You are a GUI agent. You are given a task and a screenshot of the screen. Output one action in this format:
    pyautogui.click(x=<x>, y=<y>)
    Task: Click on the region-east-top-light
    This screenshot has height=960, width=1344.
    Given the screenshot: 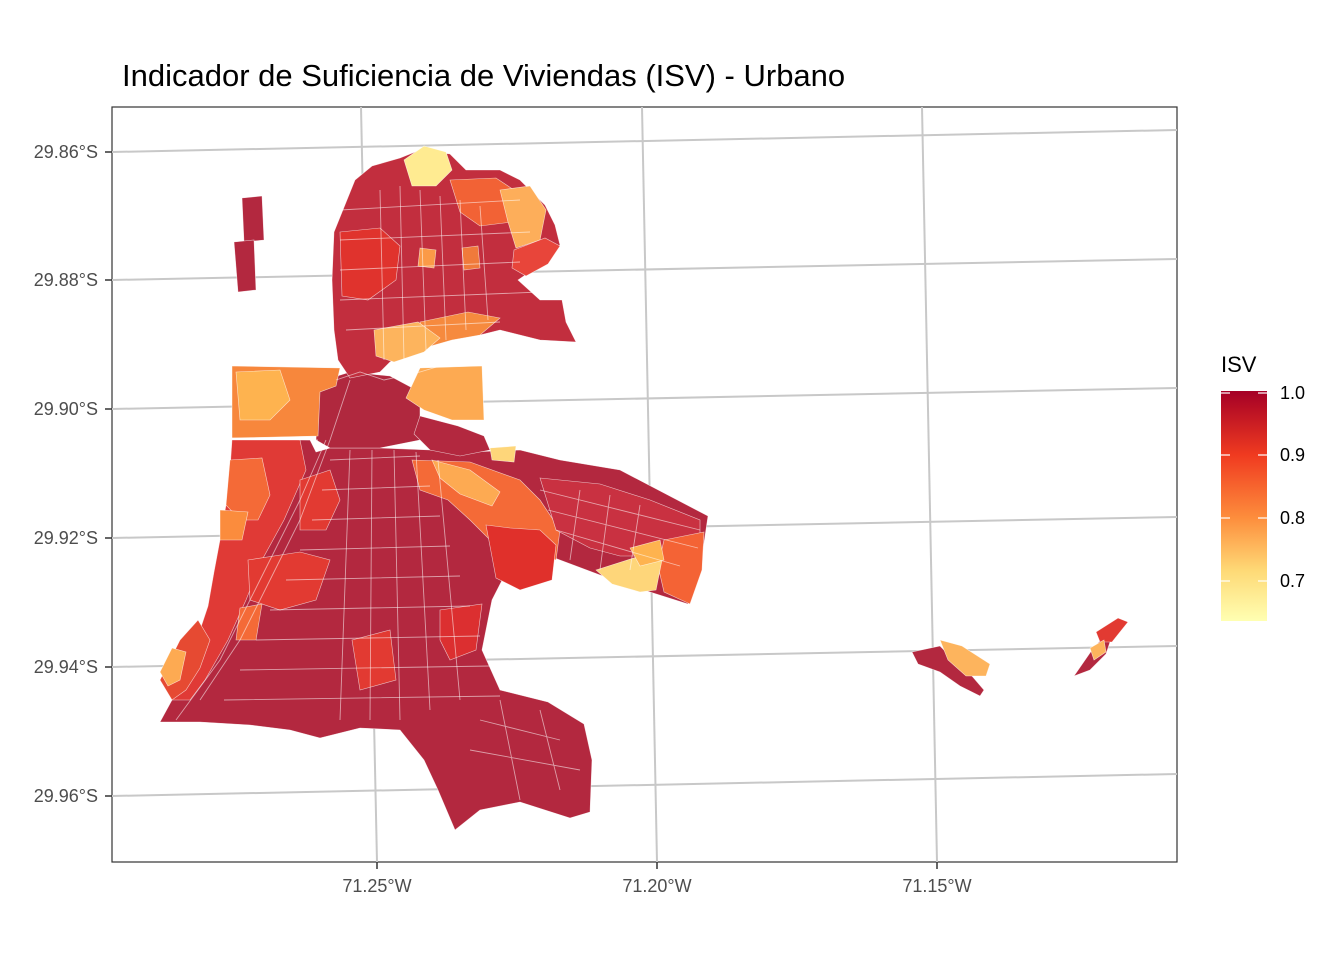 What is the action you would take?
    pyautogui.click(x=503, y=454)
    